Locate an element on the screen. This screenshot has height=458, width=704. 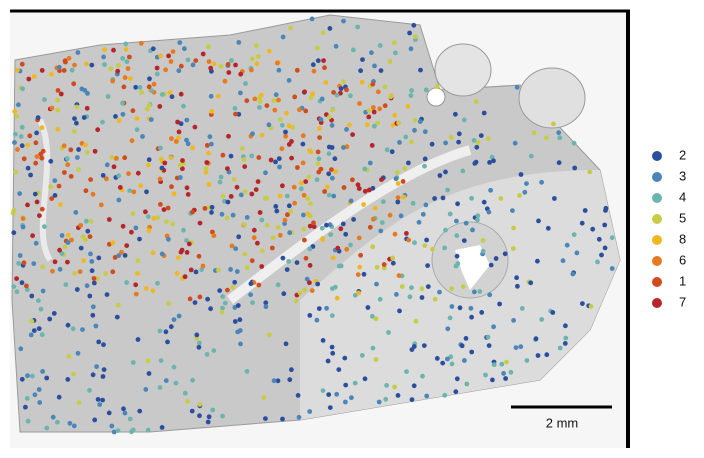
lumen is located at coordinates (472, 267).